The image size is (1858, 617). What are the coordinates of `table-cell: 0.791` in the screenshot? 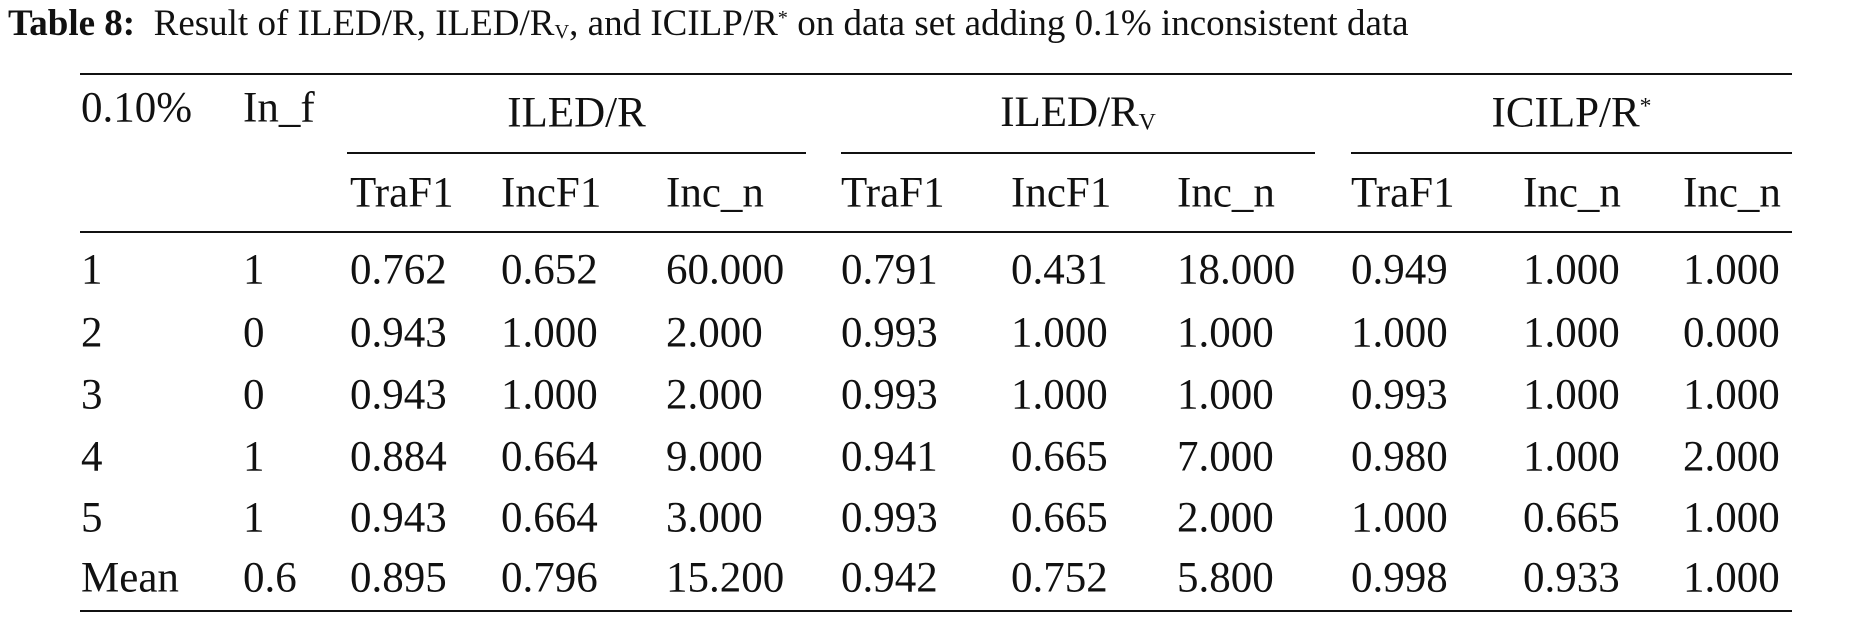 It's located at (889, 270).